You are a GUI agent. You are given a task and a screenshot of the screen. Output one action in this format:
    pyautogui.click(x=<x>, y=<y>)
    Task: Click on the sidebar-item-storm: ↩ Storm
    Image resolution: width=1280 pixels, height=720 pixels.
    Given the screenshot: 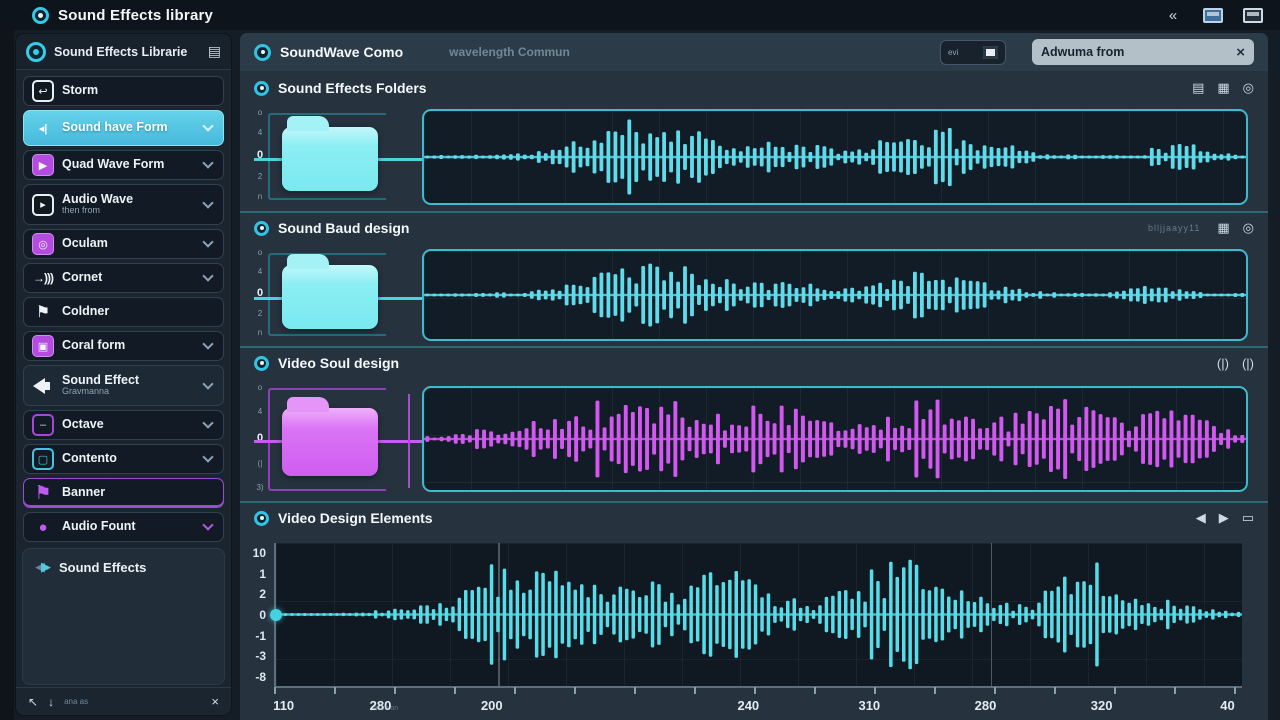 What is the action you would take?
    pyautogui.click(x=123, y=91)
    